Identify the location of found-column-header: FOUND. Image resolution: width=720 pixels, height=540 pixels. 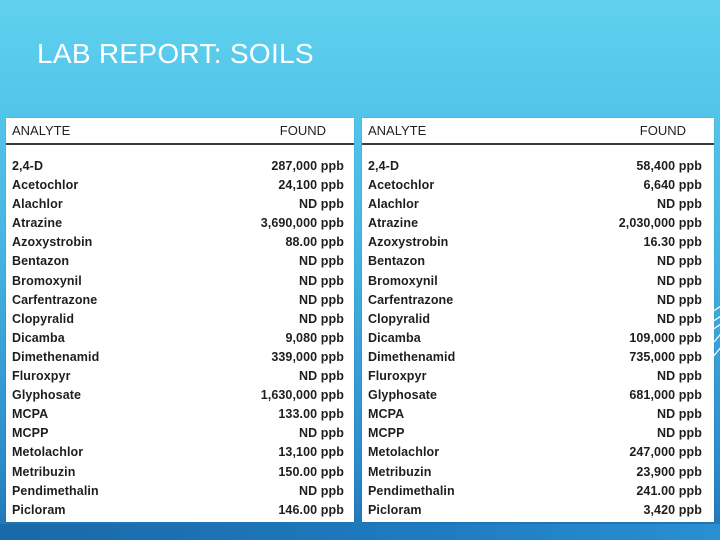
(662, 130).